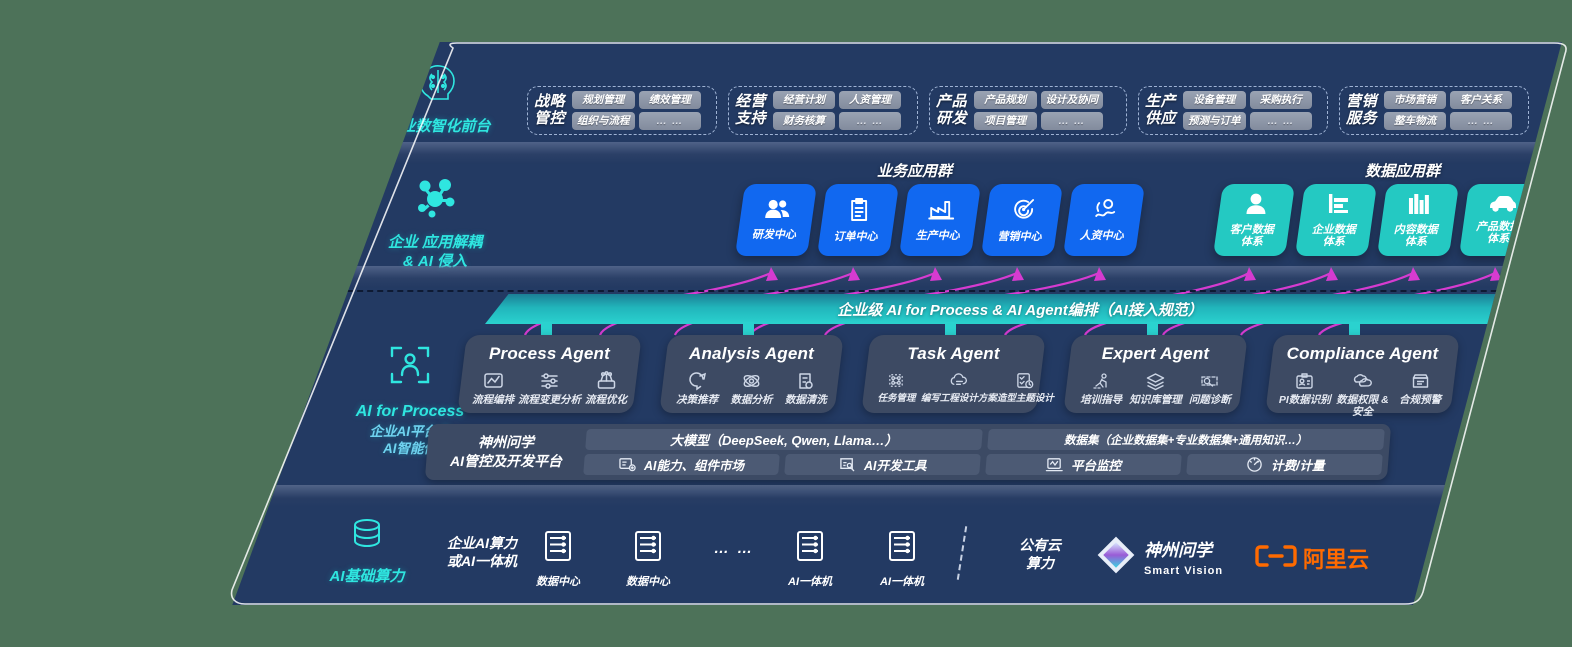 This screenshot has width=1572, height=647. I want to click on domain-chip: 经营计划, so click(804, 99).